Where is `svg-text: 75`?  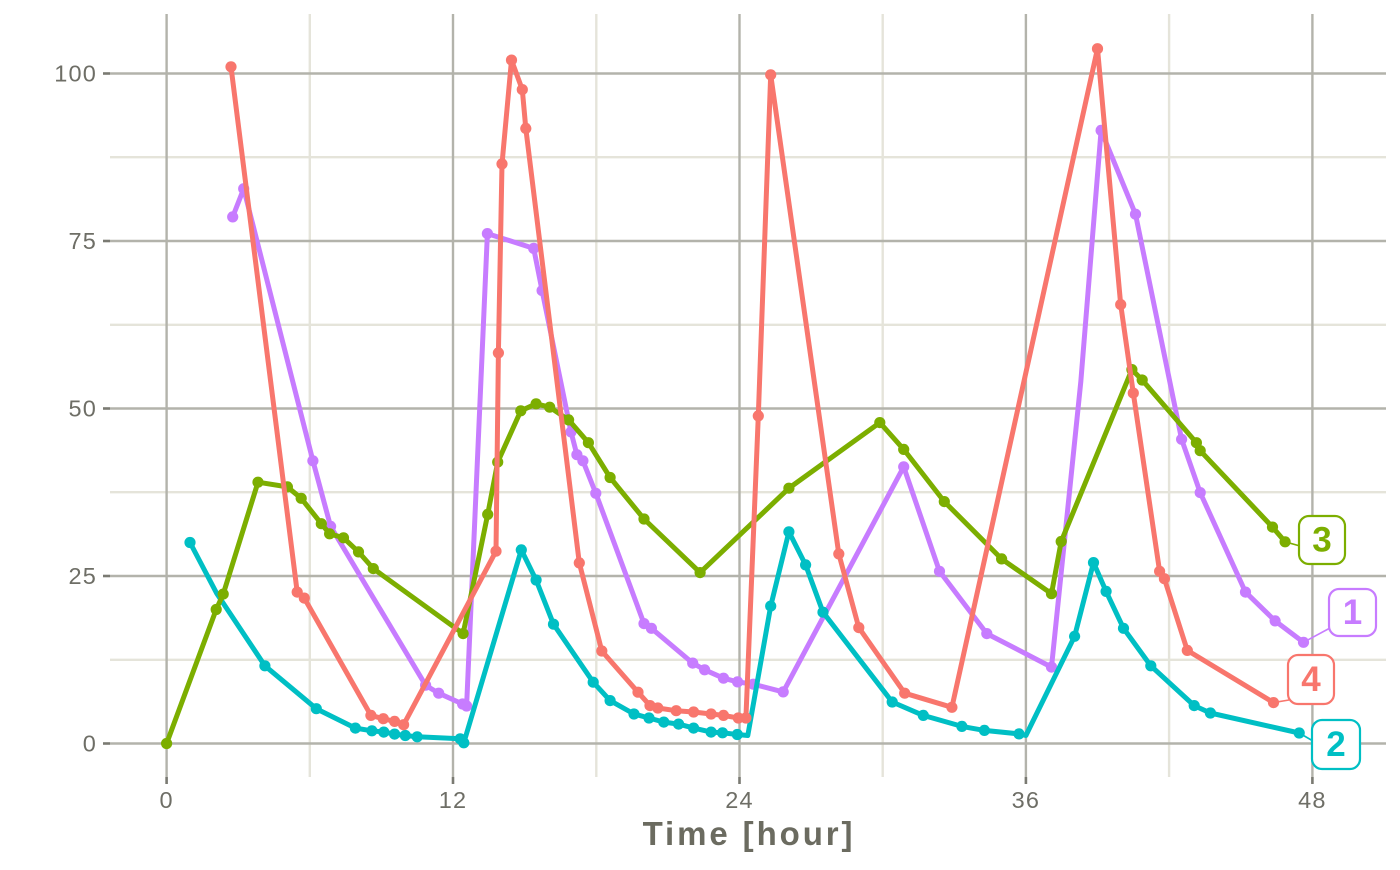 svg-text: 75 is located at coordinates (82, 241).